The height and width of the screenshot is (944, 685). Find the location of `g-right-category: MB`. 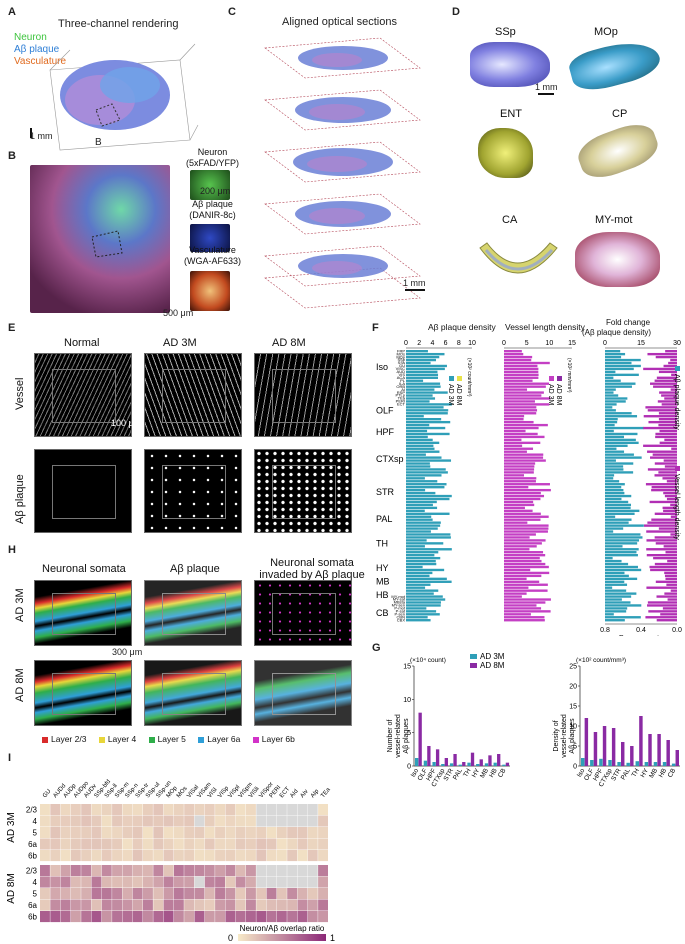

g-right-category: MB is located at coordinates (653, 774).